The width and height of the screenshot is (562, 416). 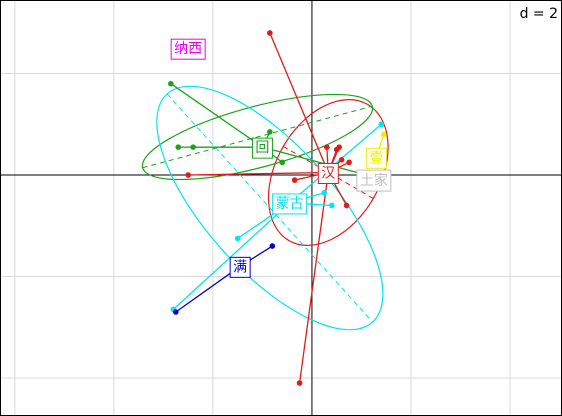 What do you see at coordinates (208, 289) in the screenshot?
I see `segment-满` at bounding box center [208, 289].